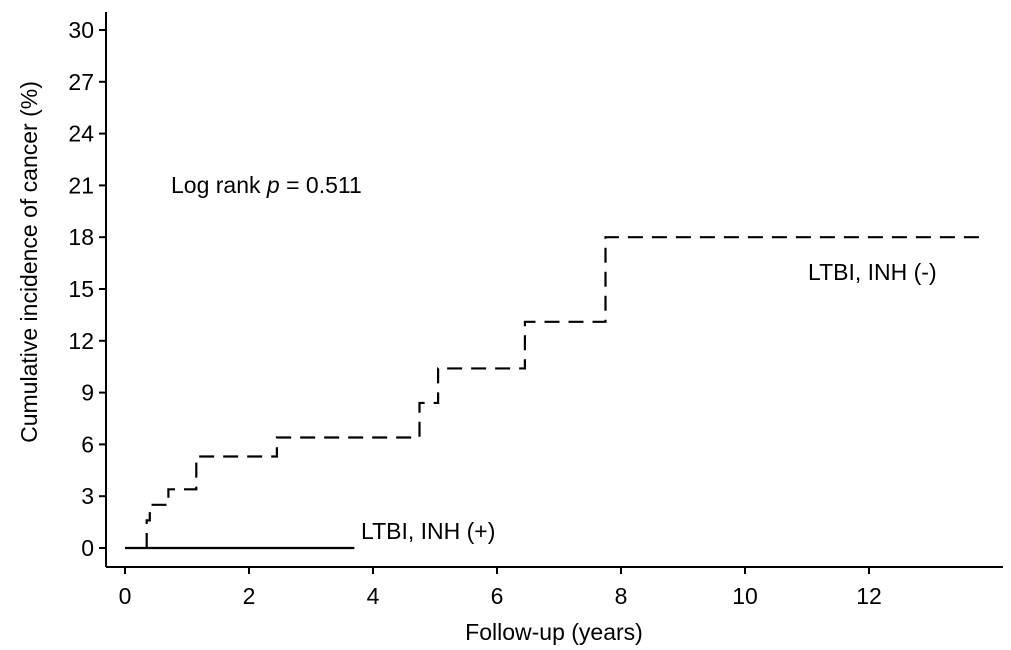 This screenshot has height=650, width=1011. What do you see at coordinates (428, 531) in the screenshot?
I see `series-label-inh-pos: LTBI, INH (+)` at bounding box center [428, 531].